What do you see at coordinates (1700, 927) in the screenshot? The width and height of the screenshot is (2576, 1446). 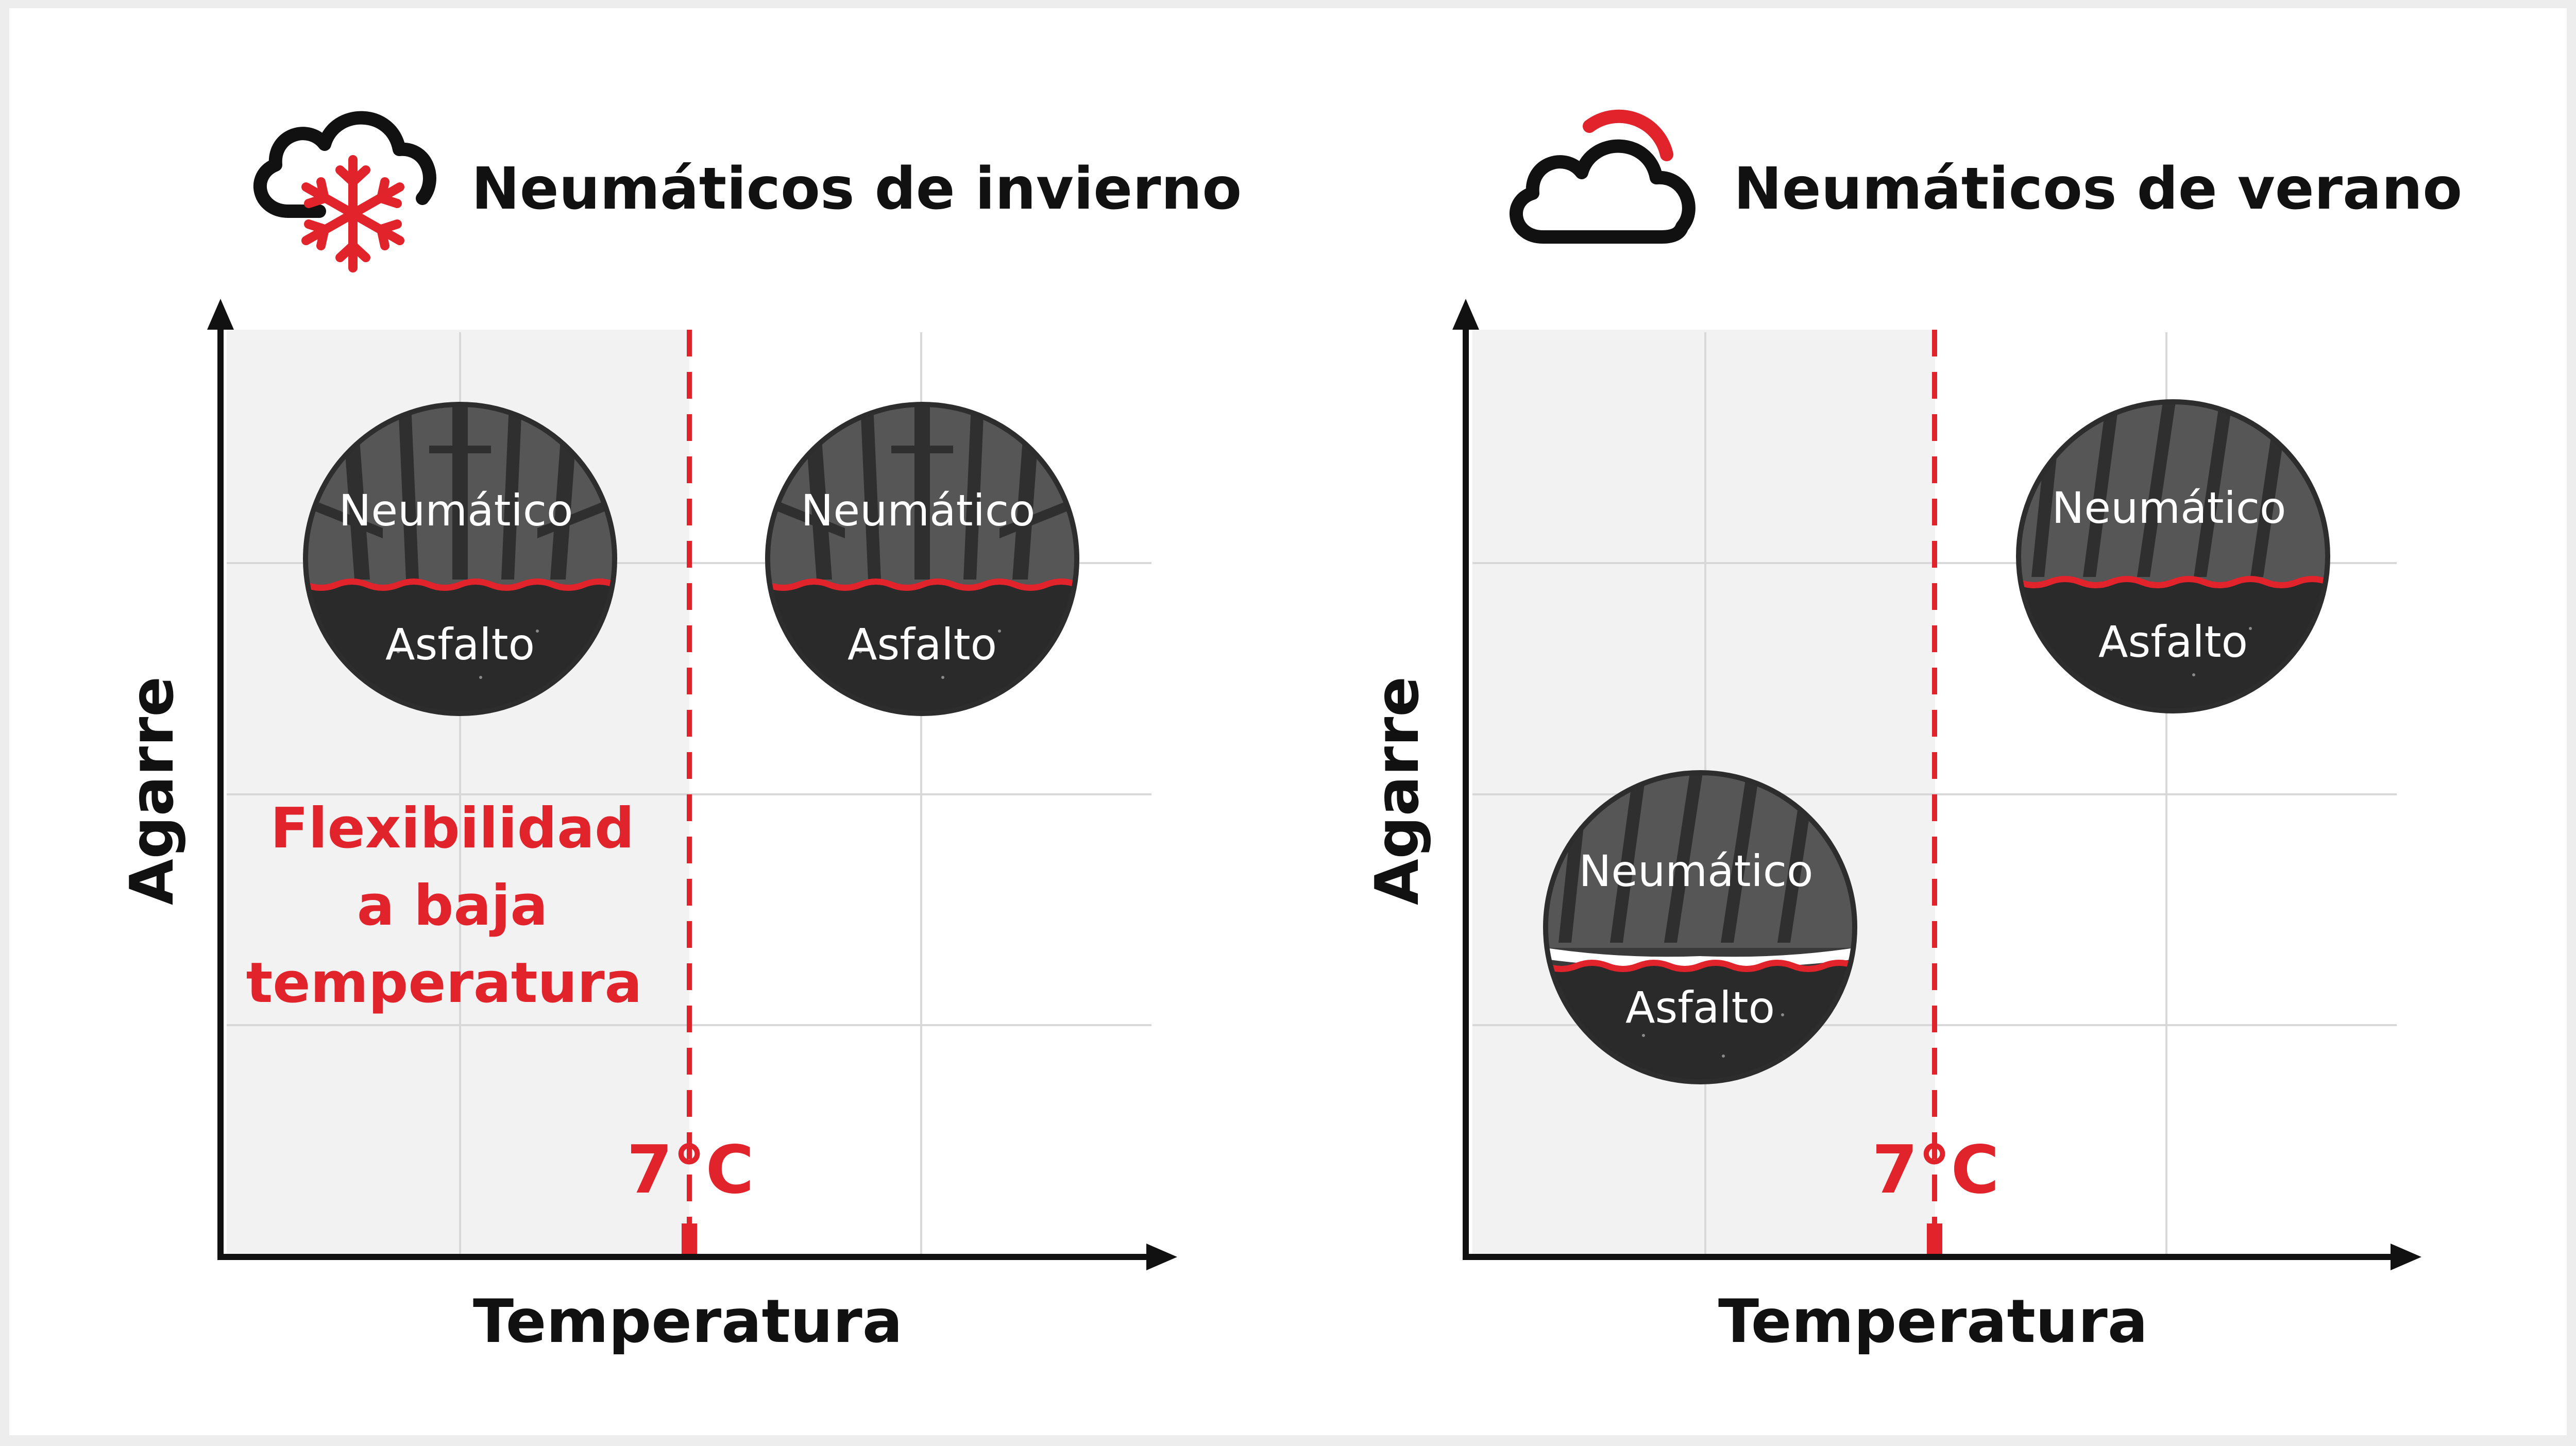 I see `summer-tire-cold: Neumático Asfalto` at bounding box center [1700, 927].